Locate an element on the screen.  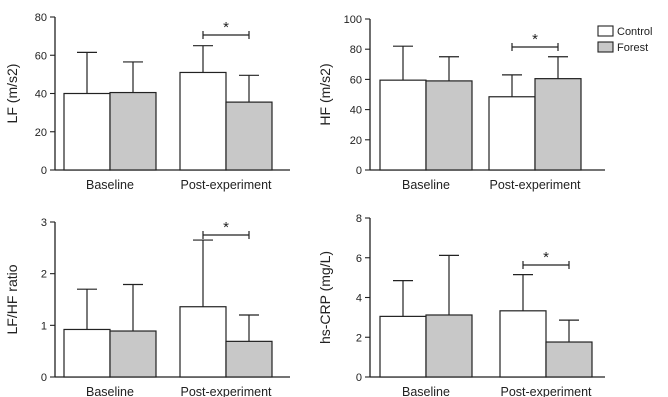
y-axis-title: LF/HF ratio is located at coordinates (12, 299).